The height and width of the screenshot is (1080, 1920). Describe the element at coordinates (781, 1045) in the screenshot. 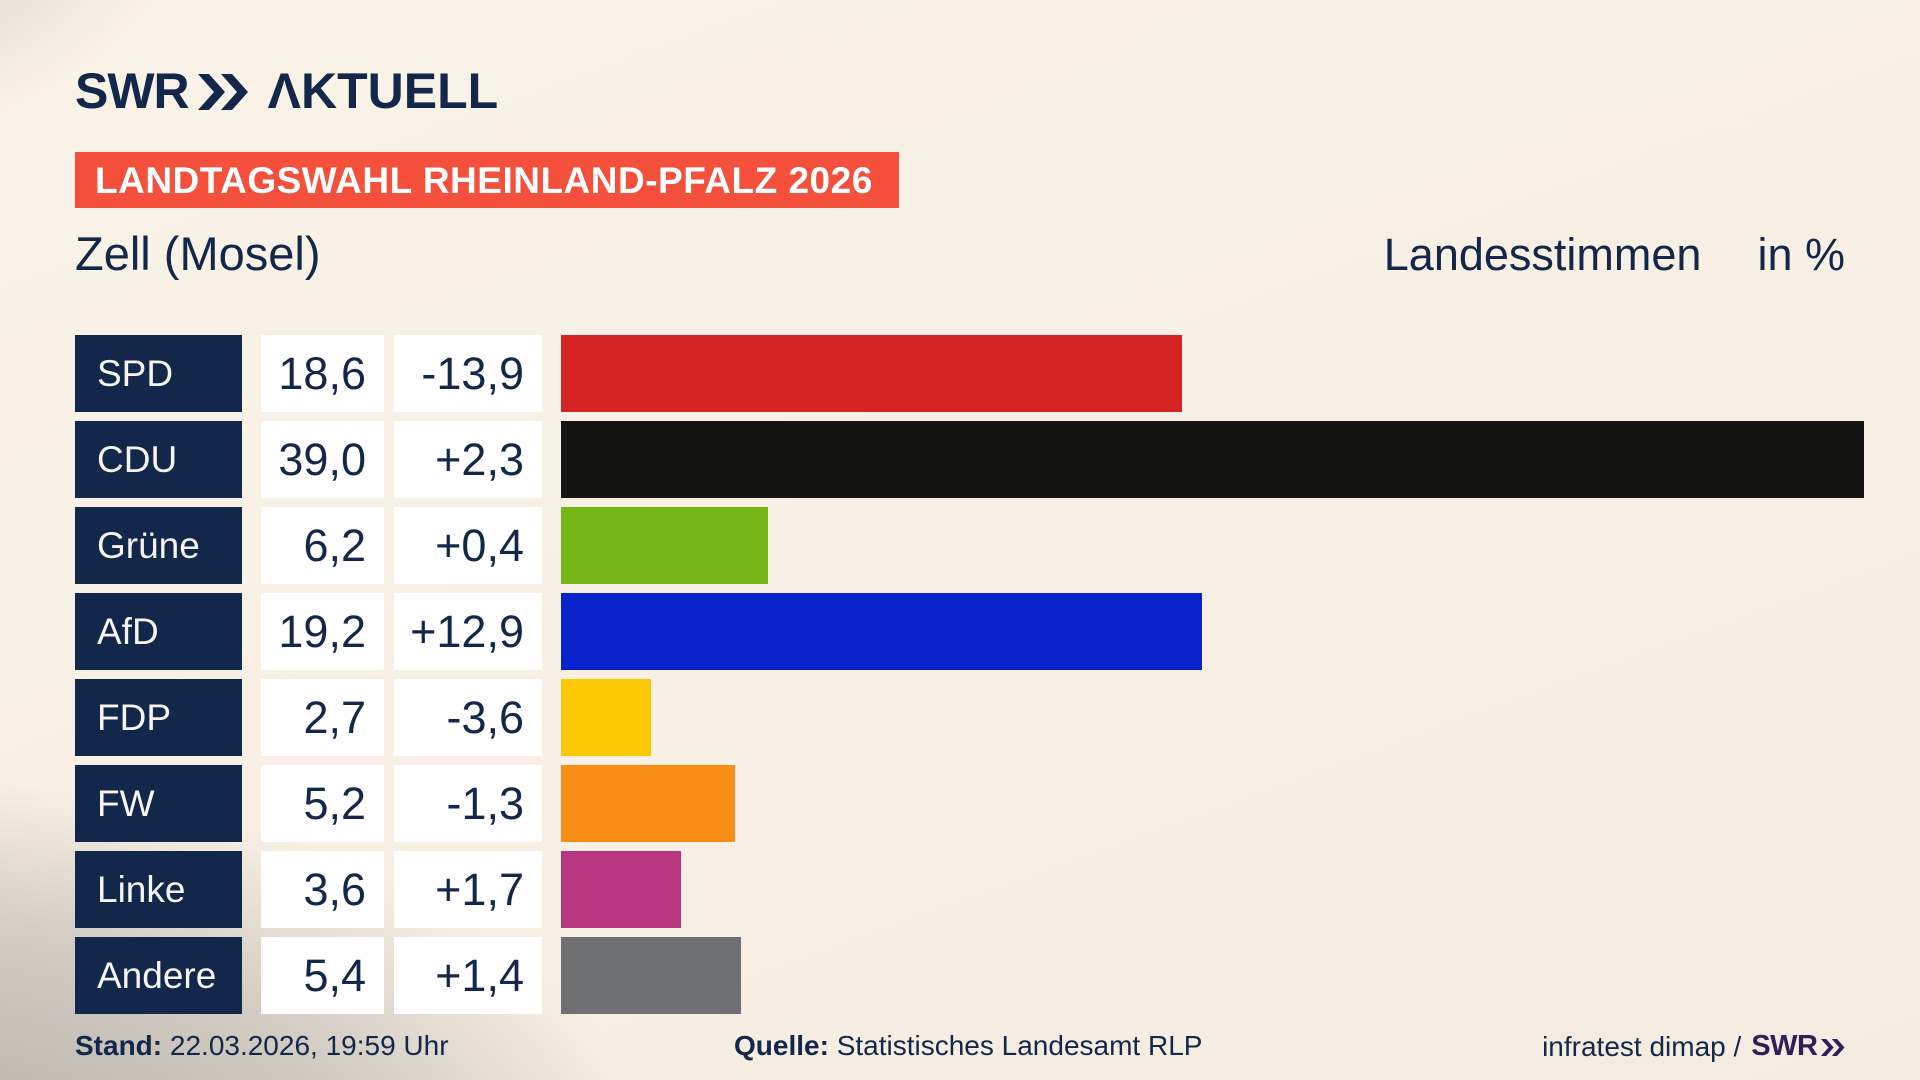

I see `quelle-label: Quelle:` at that location.